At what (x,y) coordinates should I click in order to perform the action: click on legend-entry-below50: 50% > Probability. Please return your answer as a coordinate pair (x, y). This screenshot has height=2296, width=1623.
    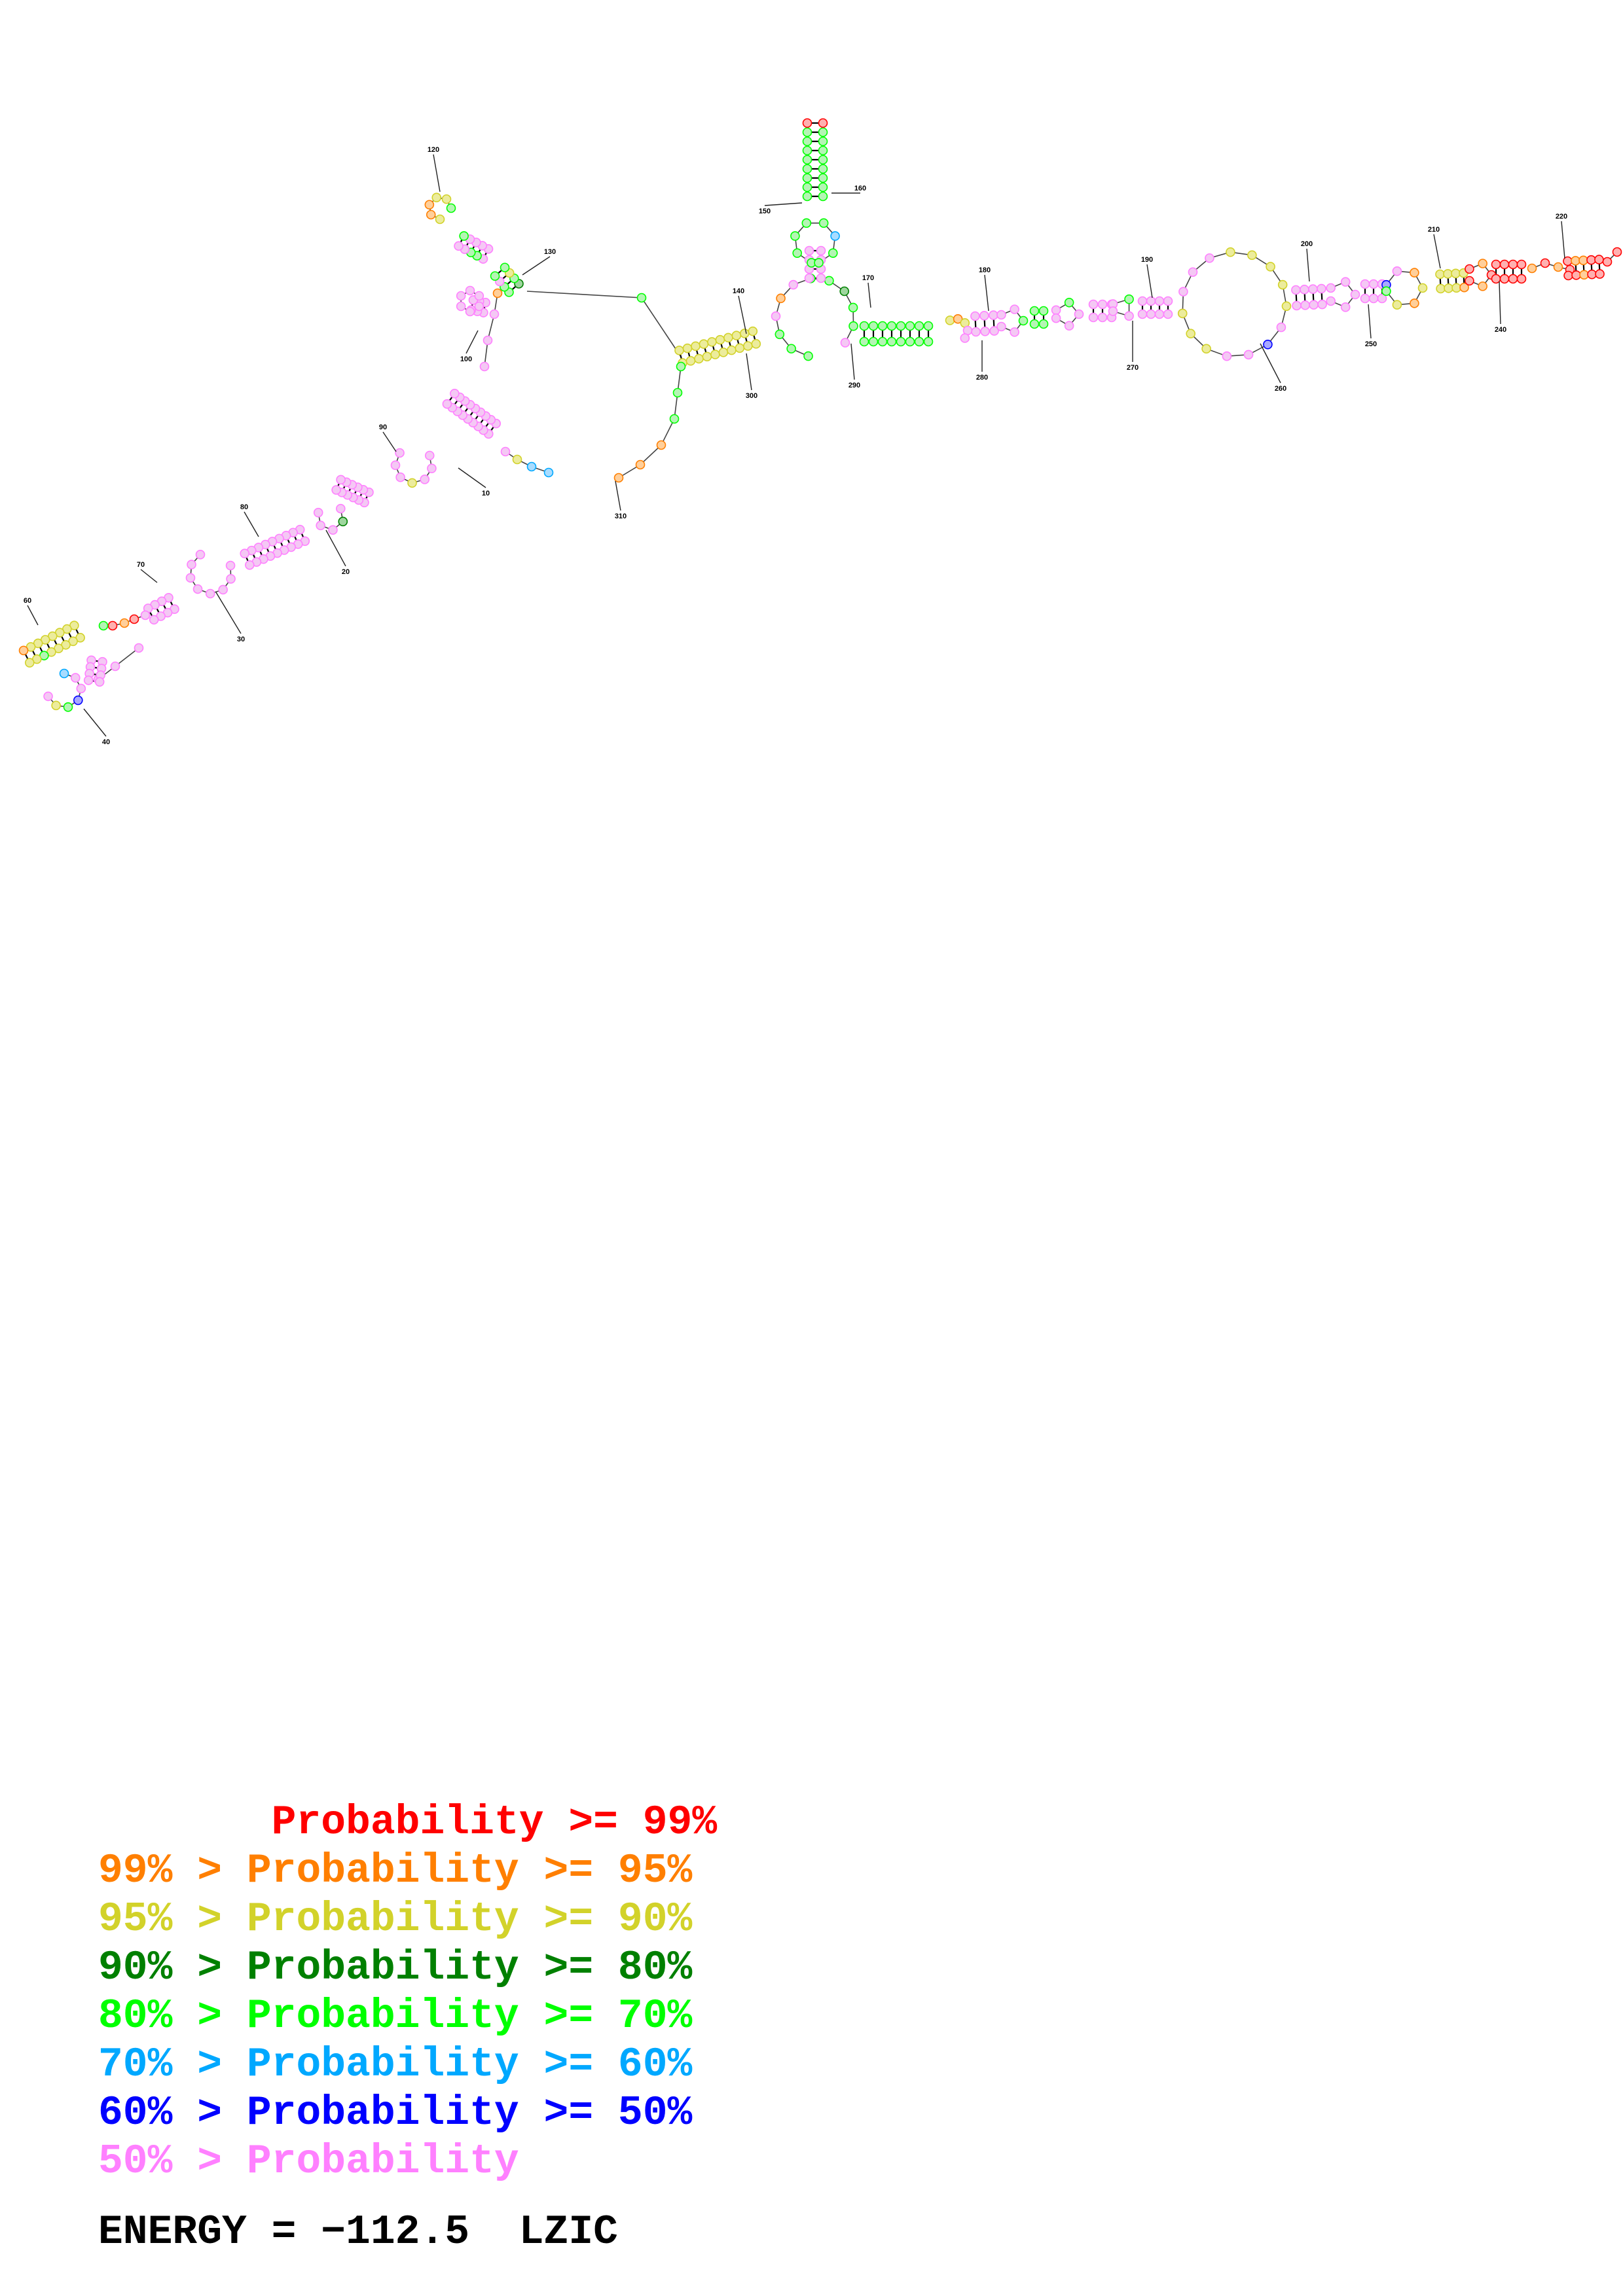
    Looking at the image, I should click on (308, 2161).